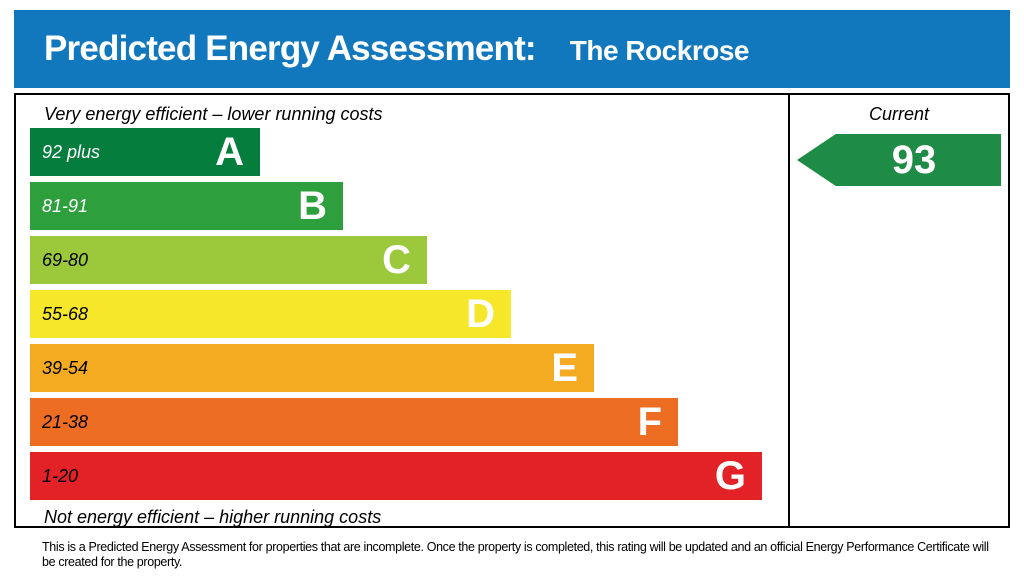  I want to click on current-rating-value: 93, so click(914, 160).